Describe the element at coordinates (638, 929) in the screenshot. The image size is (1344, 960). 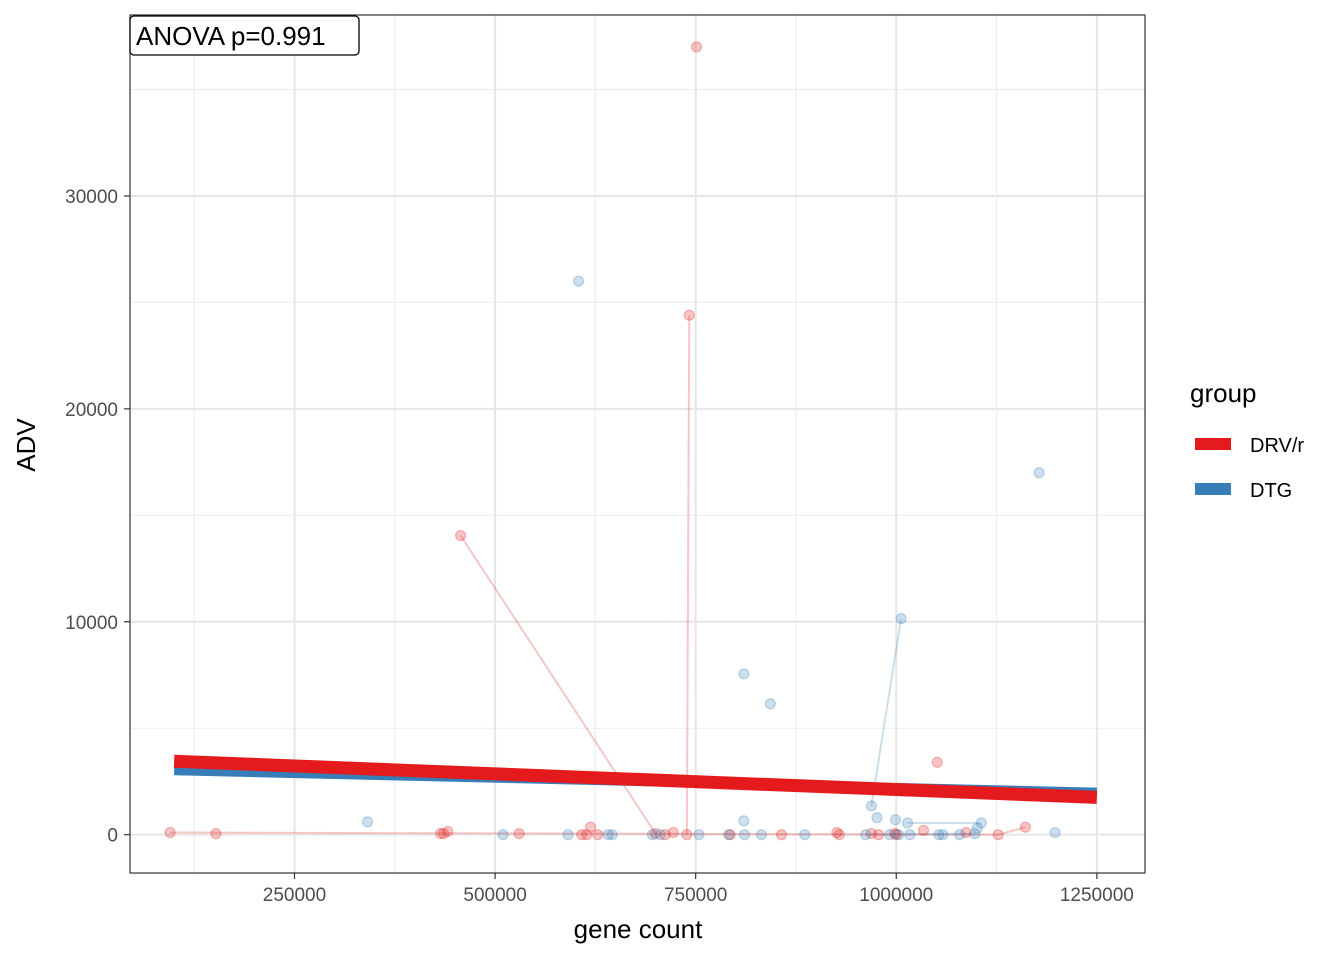
I see `x-axis-title: gene count` at that location.